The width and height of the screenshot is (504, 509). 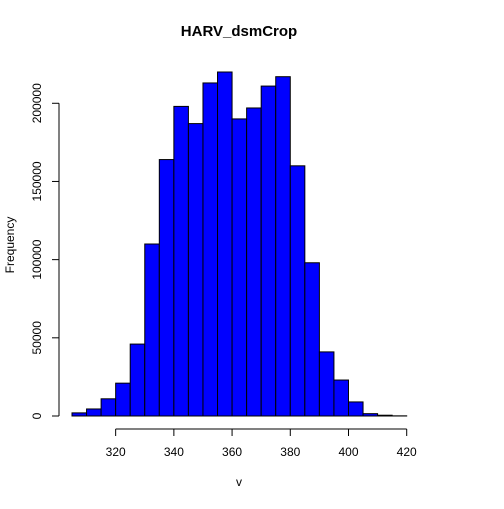 What do you see at coordinates (232, 452) in the screenshot?
I see `x-tick-label: 360` at bounding box center [232, 452].